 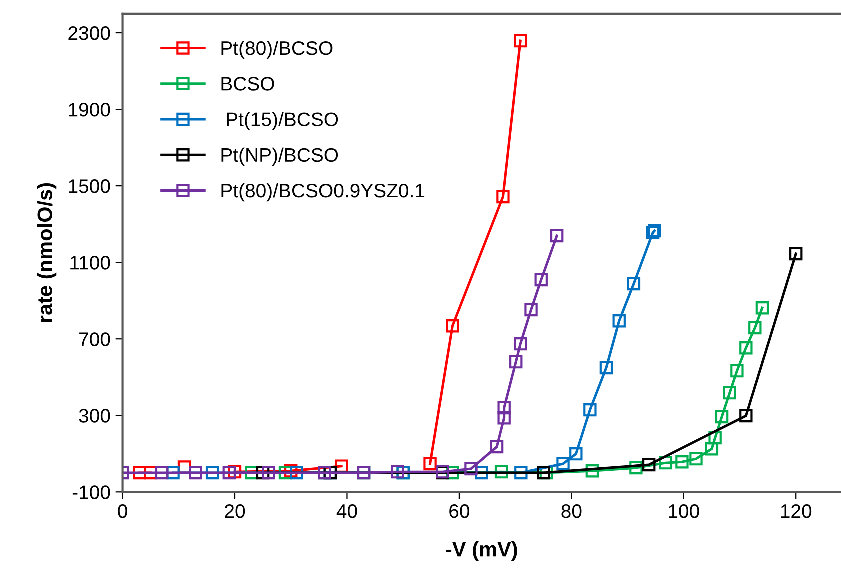 What do you see at coordinates (282, 121) in the screenshot?
I see `legend-label: Pt(15)/BCSO` at bounding box center [282, 121].